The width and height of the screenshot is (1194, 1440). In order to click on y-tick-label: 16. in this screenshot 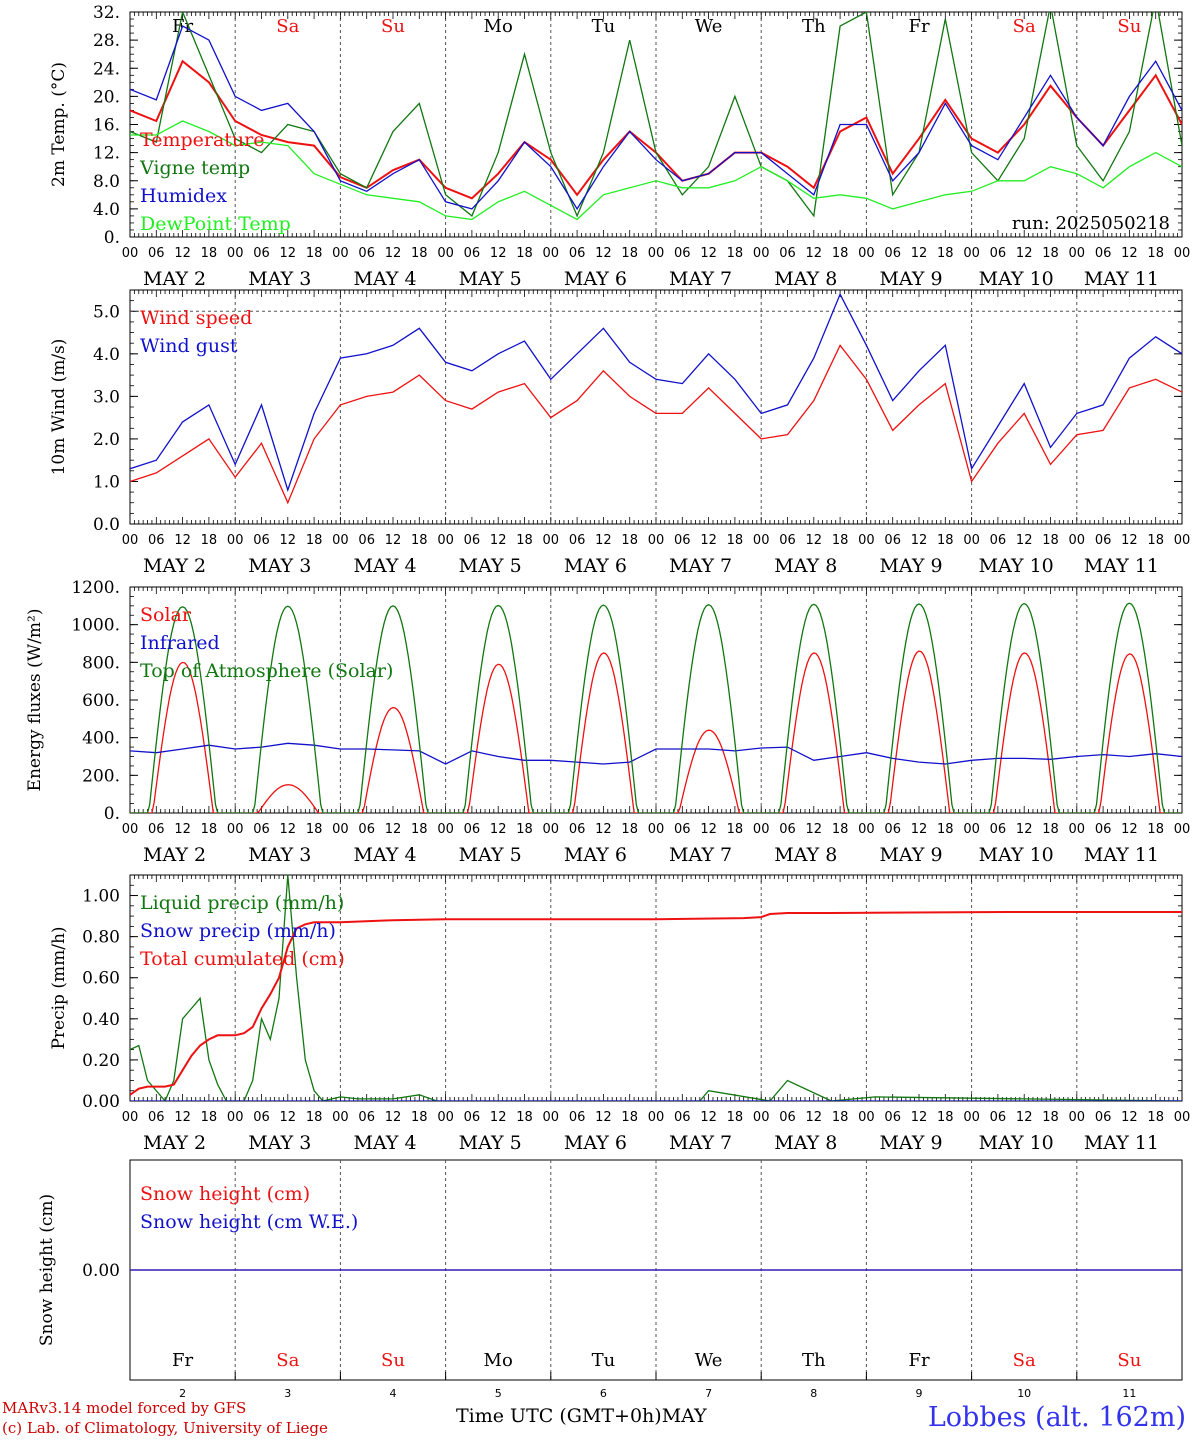, I will do `click(106, 126)`.